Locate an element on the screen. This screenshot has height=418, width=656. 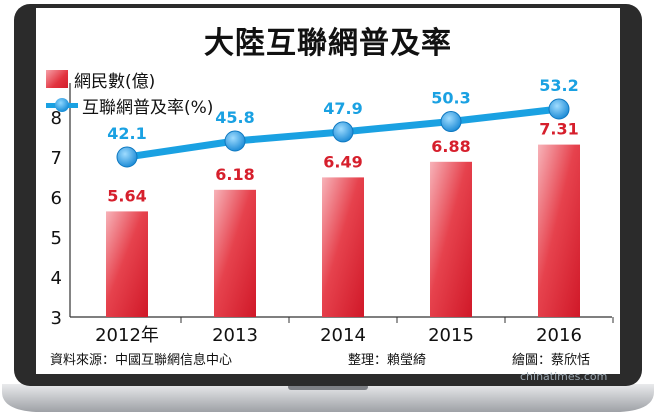
laptop-base is located at coordinates (328, 398).